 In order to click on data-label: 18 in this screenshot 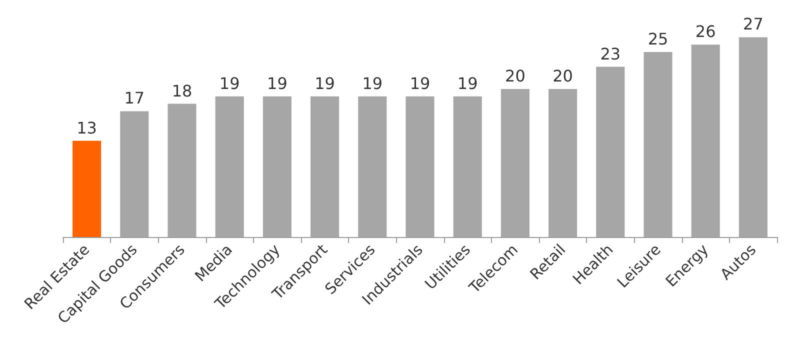, I will do `click(182, 90)`.